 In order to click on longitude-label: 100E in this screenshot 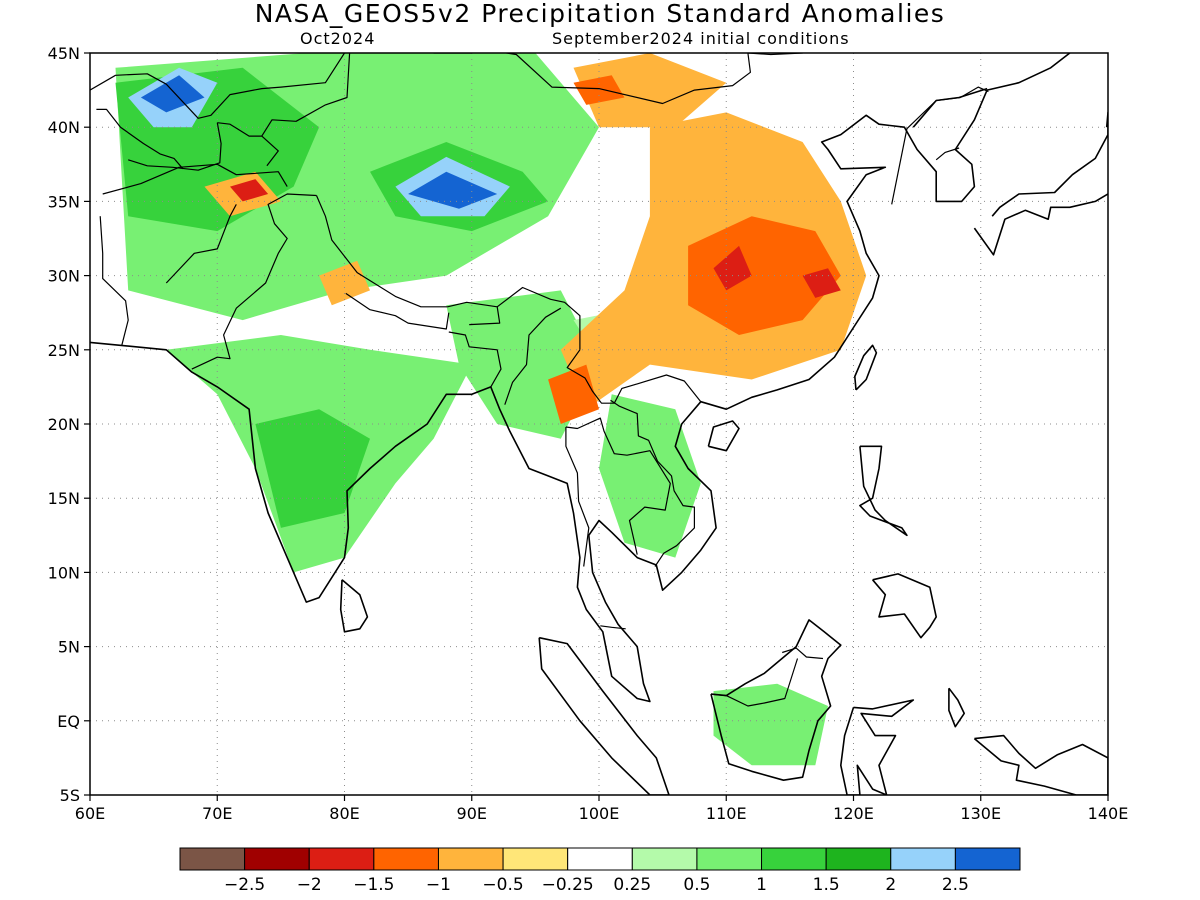, I will do `click(599, 813)`.